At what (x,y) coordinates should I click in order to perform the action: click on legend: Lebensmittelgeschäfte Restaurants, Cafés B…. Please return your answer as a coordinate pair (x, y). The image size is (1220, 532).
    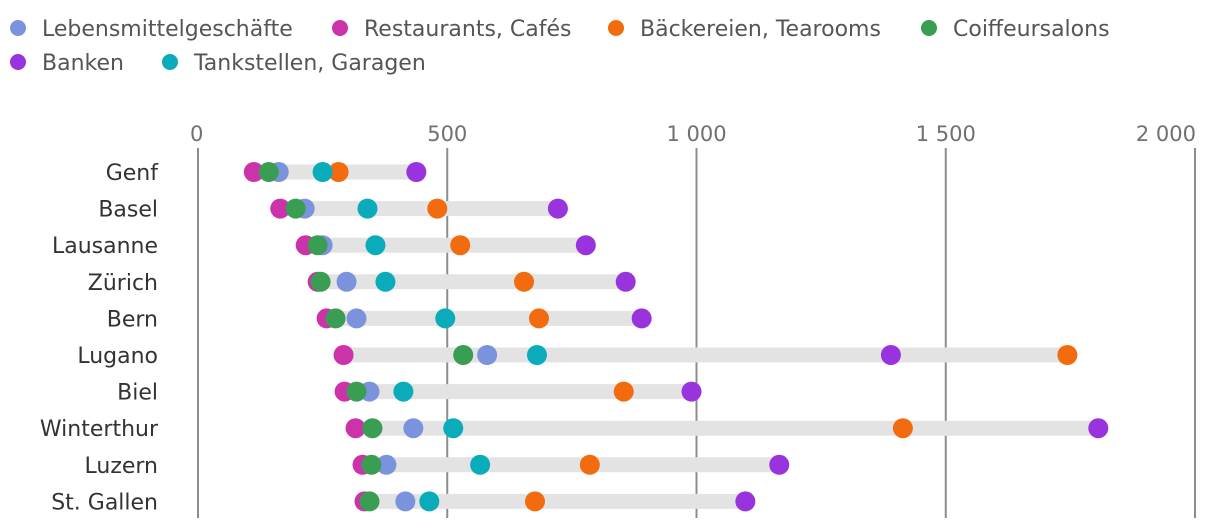
    Looking at the image, I should click on (560, 46).